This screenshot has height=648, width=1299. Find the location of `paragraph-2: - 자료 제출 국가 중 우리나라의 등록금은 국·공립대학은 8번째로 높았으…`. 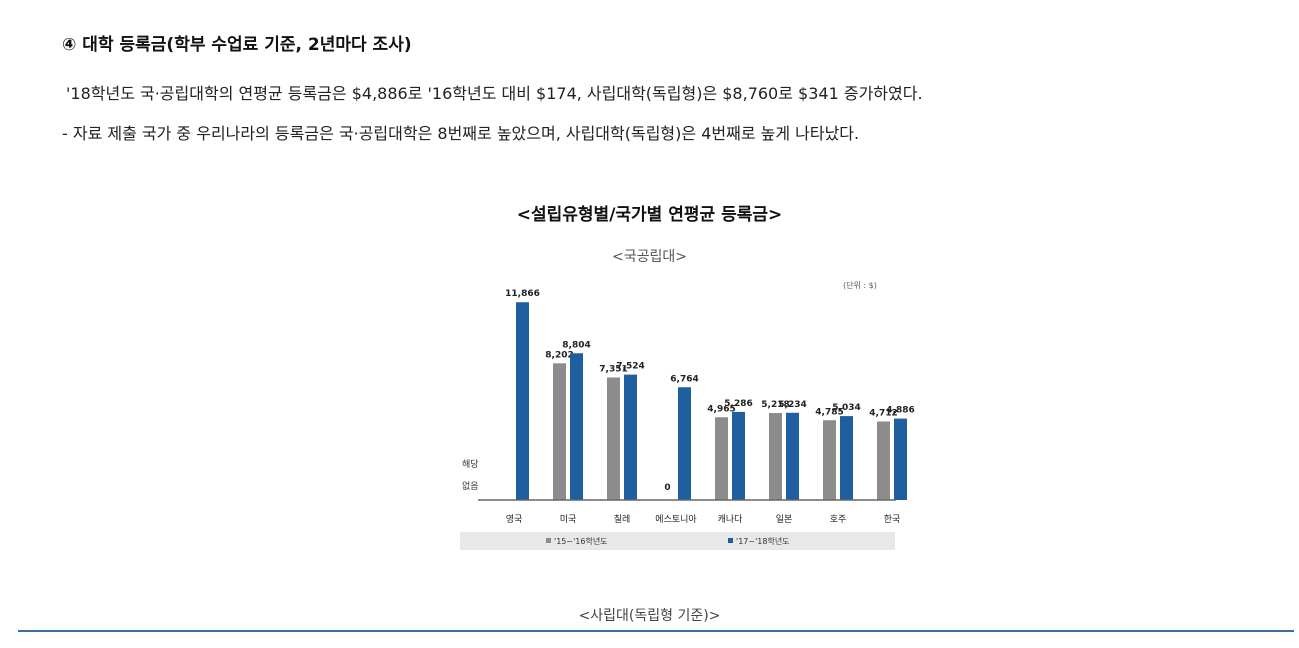

paragraph-2: - 자료 제출 국가 중 우리나라의 등록금은 국·공립대학은 8번째로 높았으… is located at coordinates (461, 133).